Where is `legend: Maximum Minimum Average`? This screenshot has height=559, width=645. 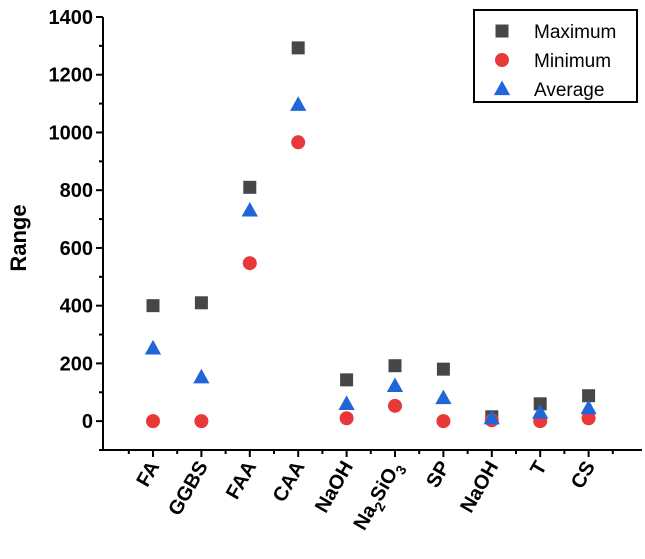
legend: Maximum Minimum Average is located at coordinates (555, 56).